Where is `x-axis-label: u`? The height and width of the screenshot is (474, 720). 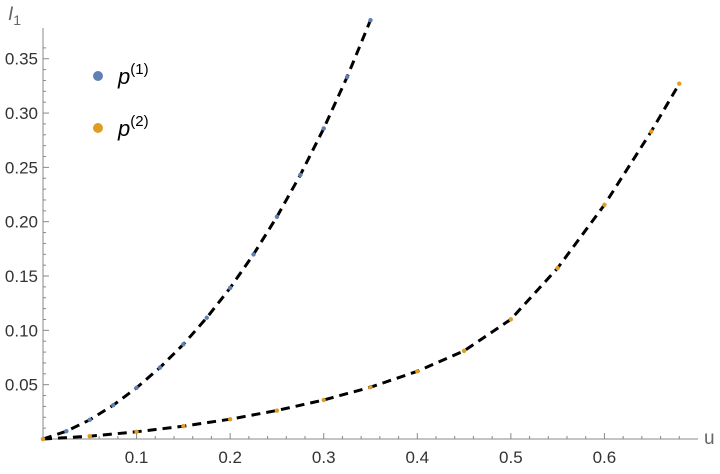
x-axis-label: u is located at coordinates (709, 438).